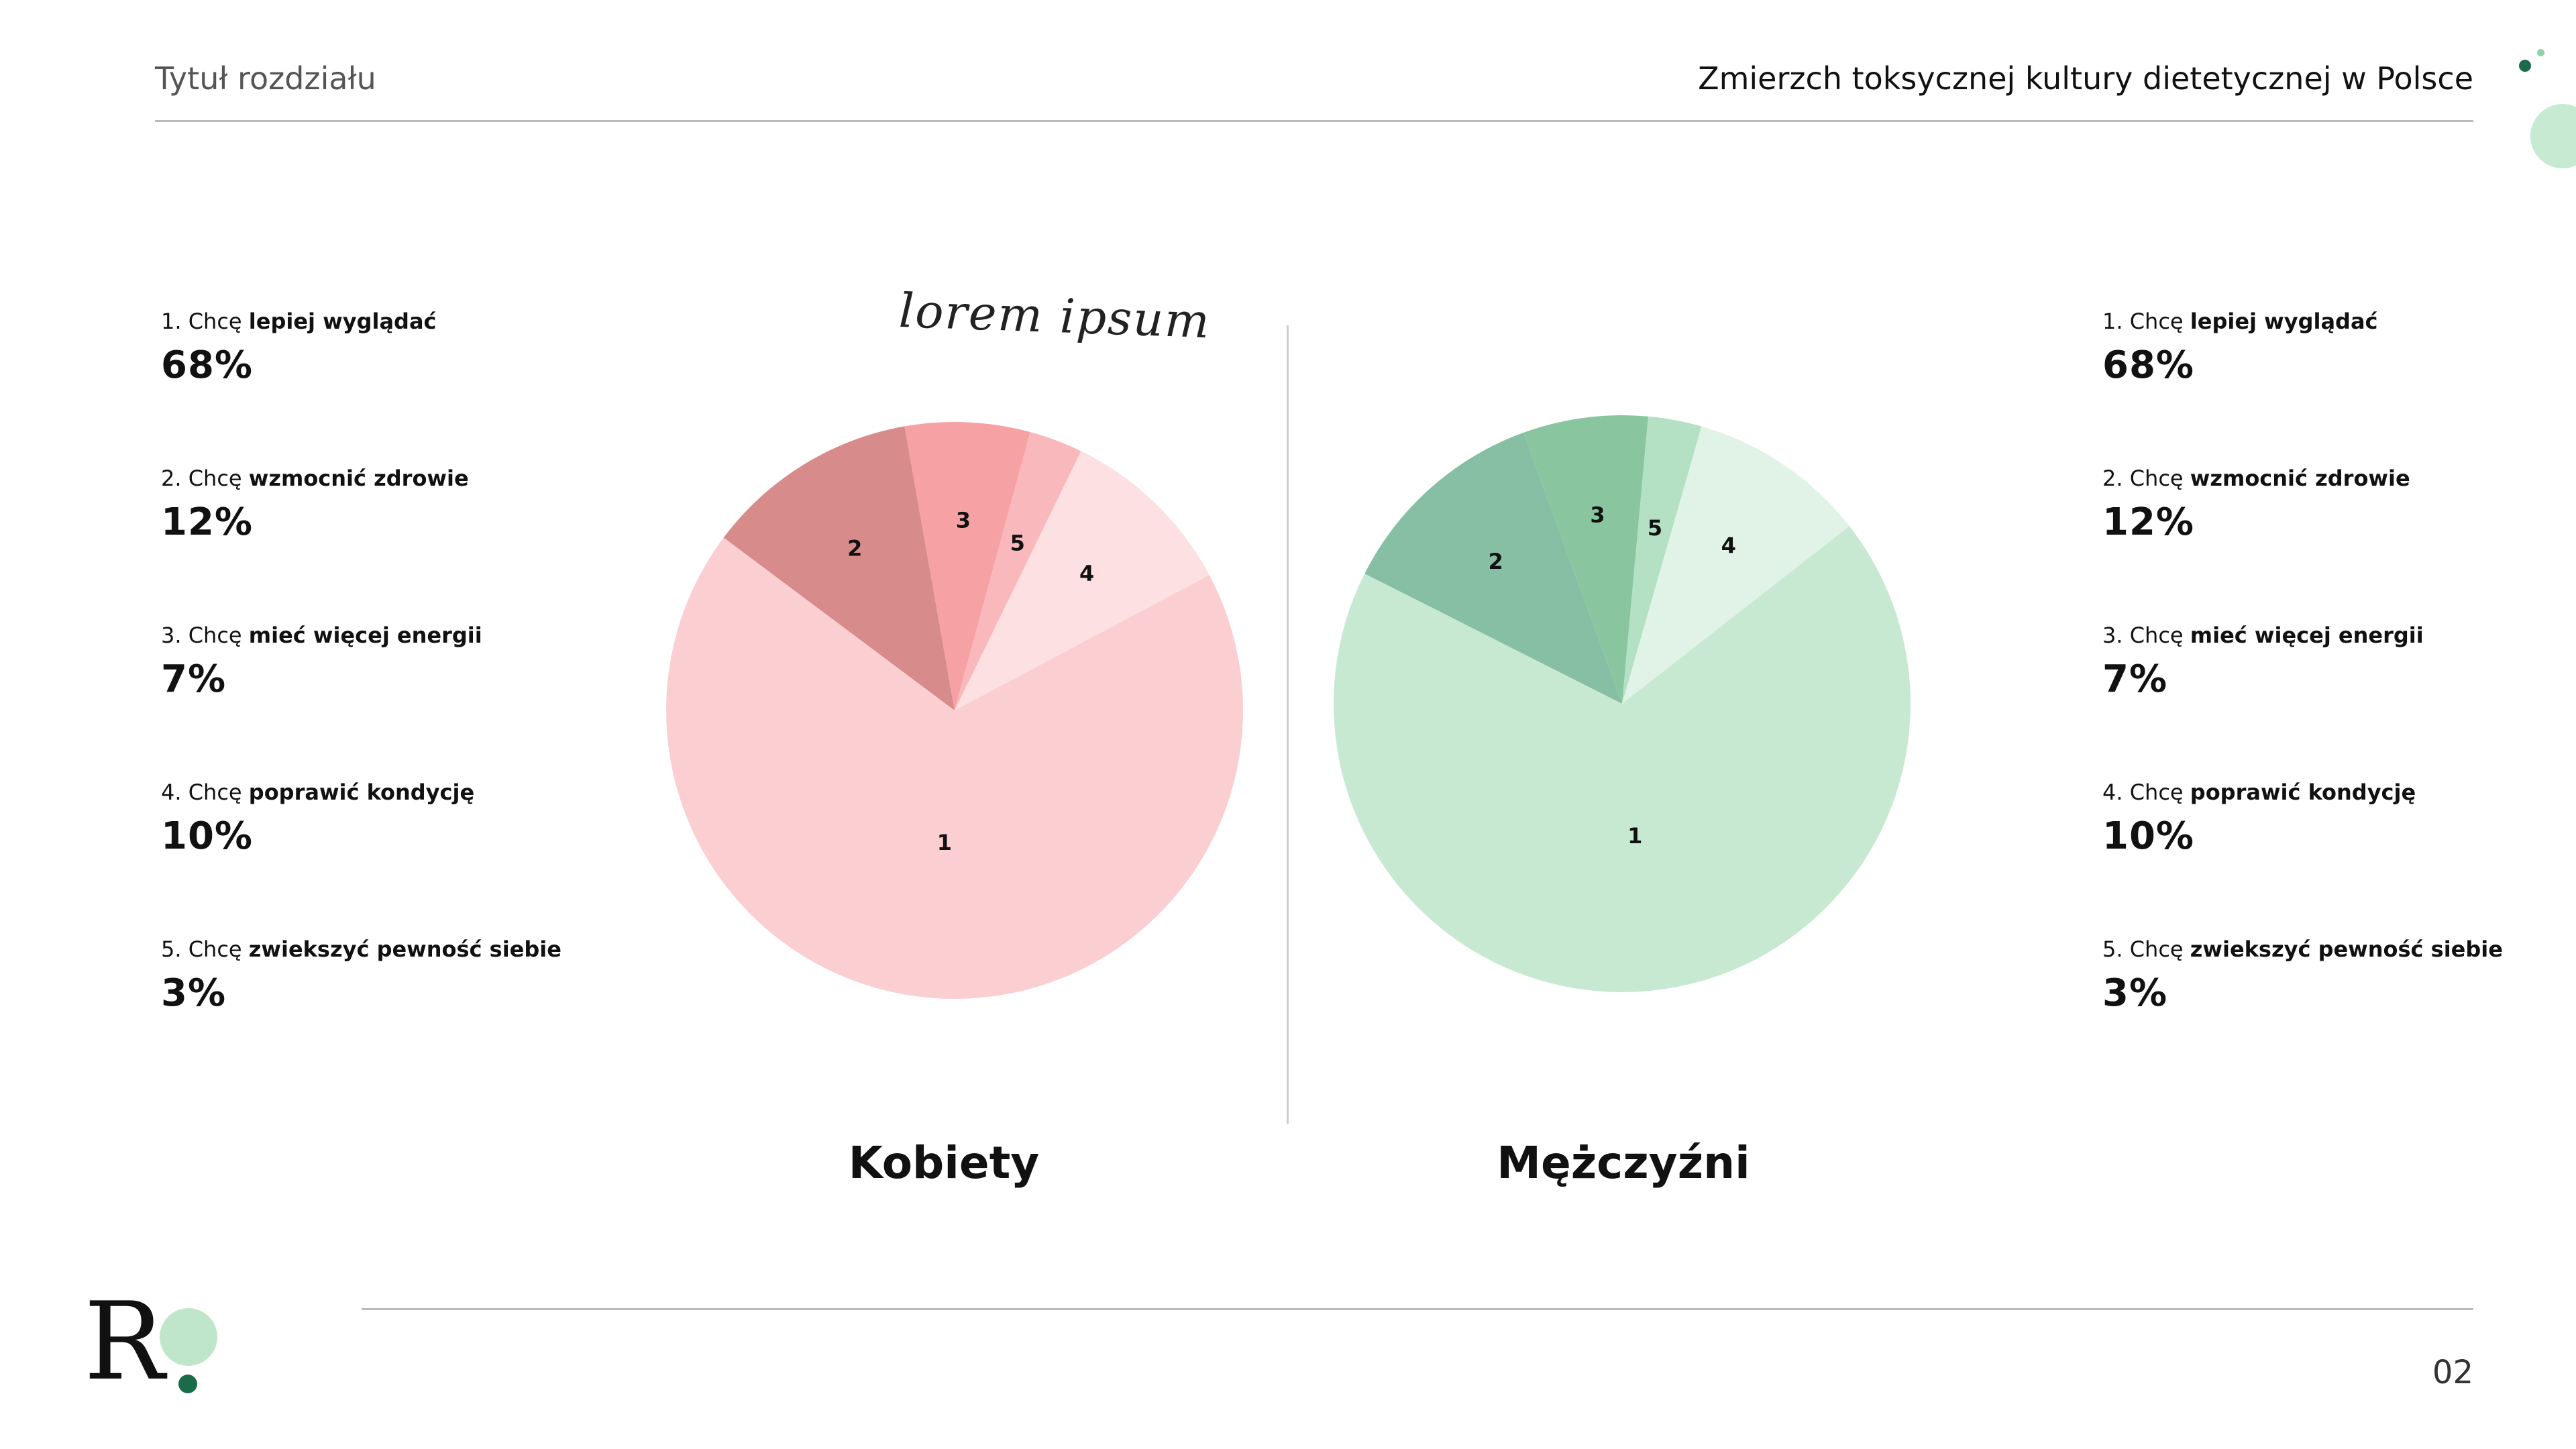 The width and height of the screenshot is (2576, 1449). I want to click on pie-chart-women: 3 5 4 1 2, so click(954, 710).